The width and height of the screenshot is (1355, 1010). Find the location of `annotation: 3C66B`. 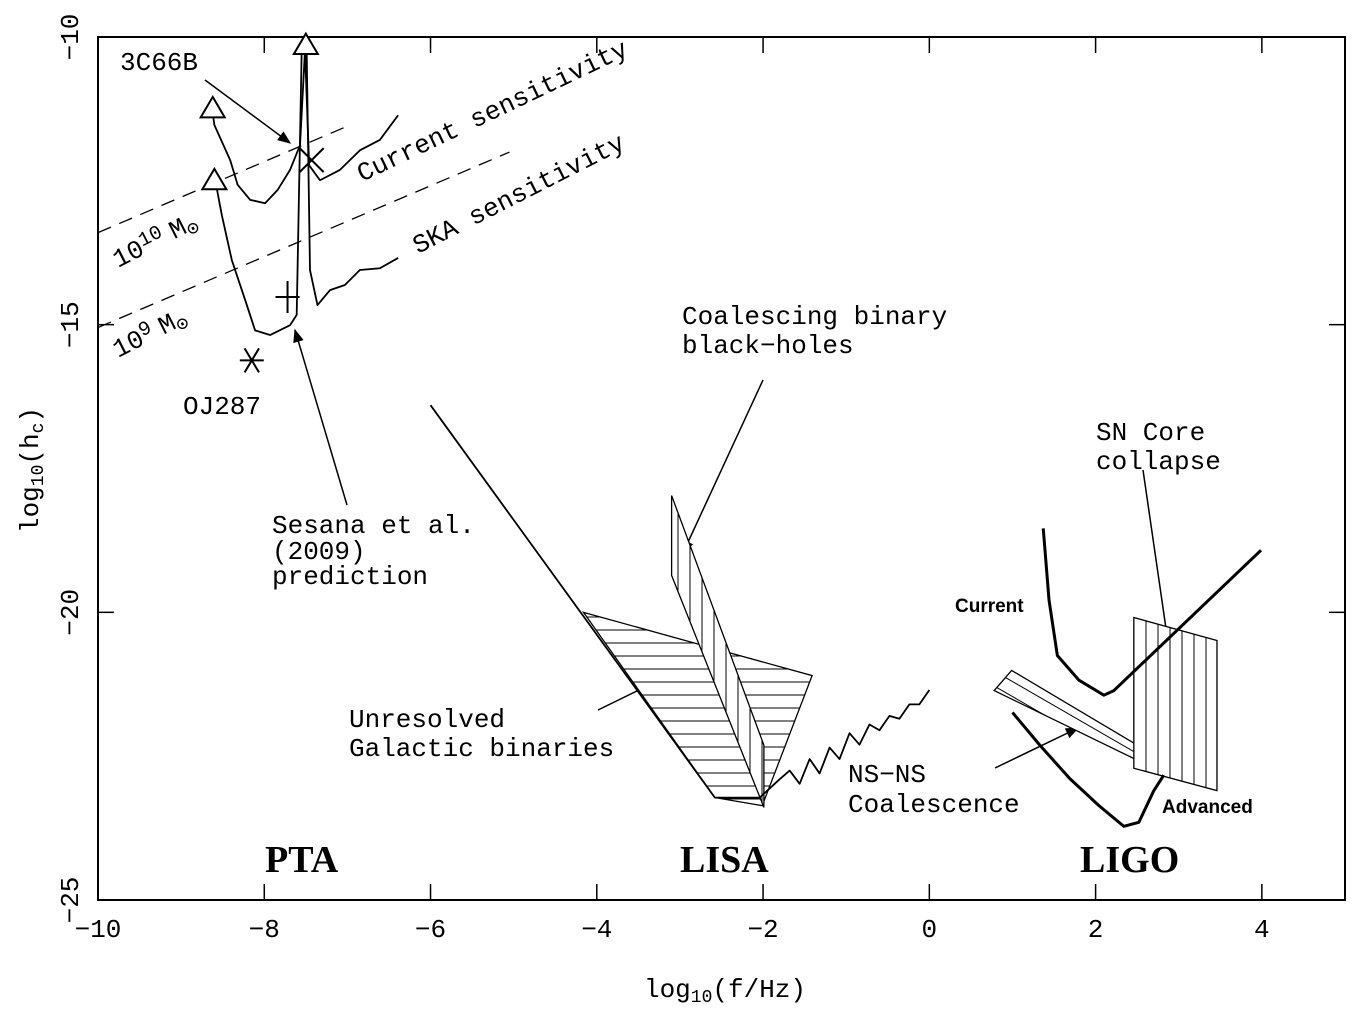

annotation: 3C66B is located at coordinates (159, 63).